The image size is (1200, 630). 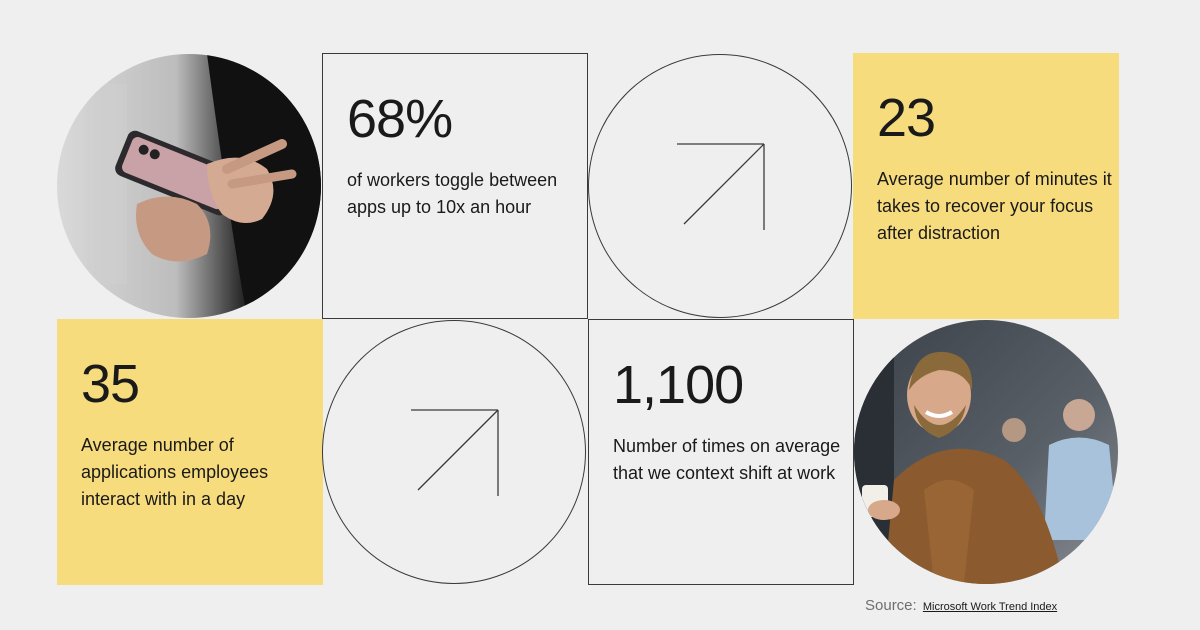 What do you see at coordinates (400, 119) in the screenshot?
I see `stat-number: 68%` at bounding box center [400, 119].